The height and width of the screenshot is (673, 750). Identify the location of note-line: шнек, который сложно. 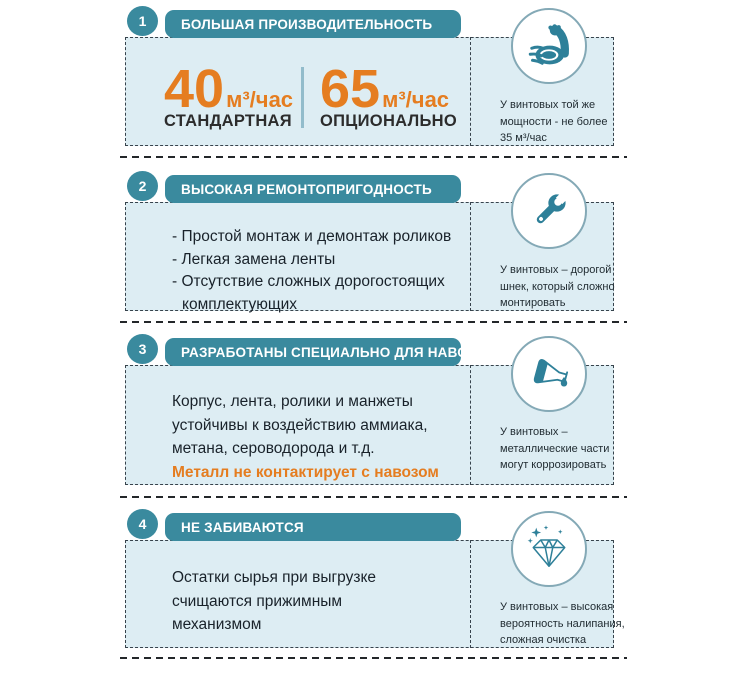
(557, 286).